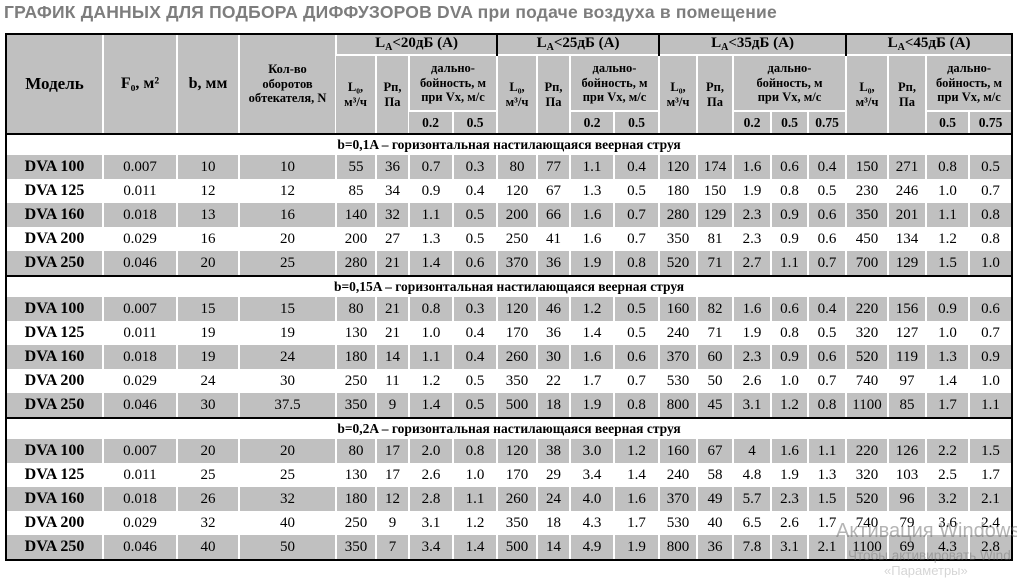  Describe the element at coordinates (287, 523) in the screenshot. I see `data-cell: 40` at that location.